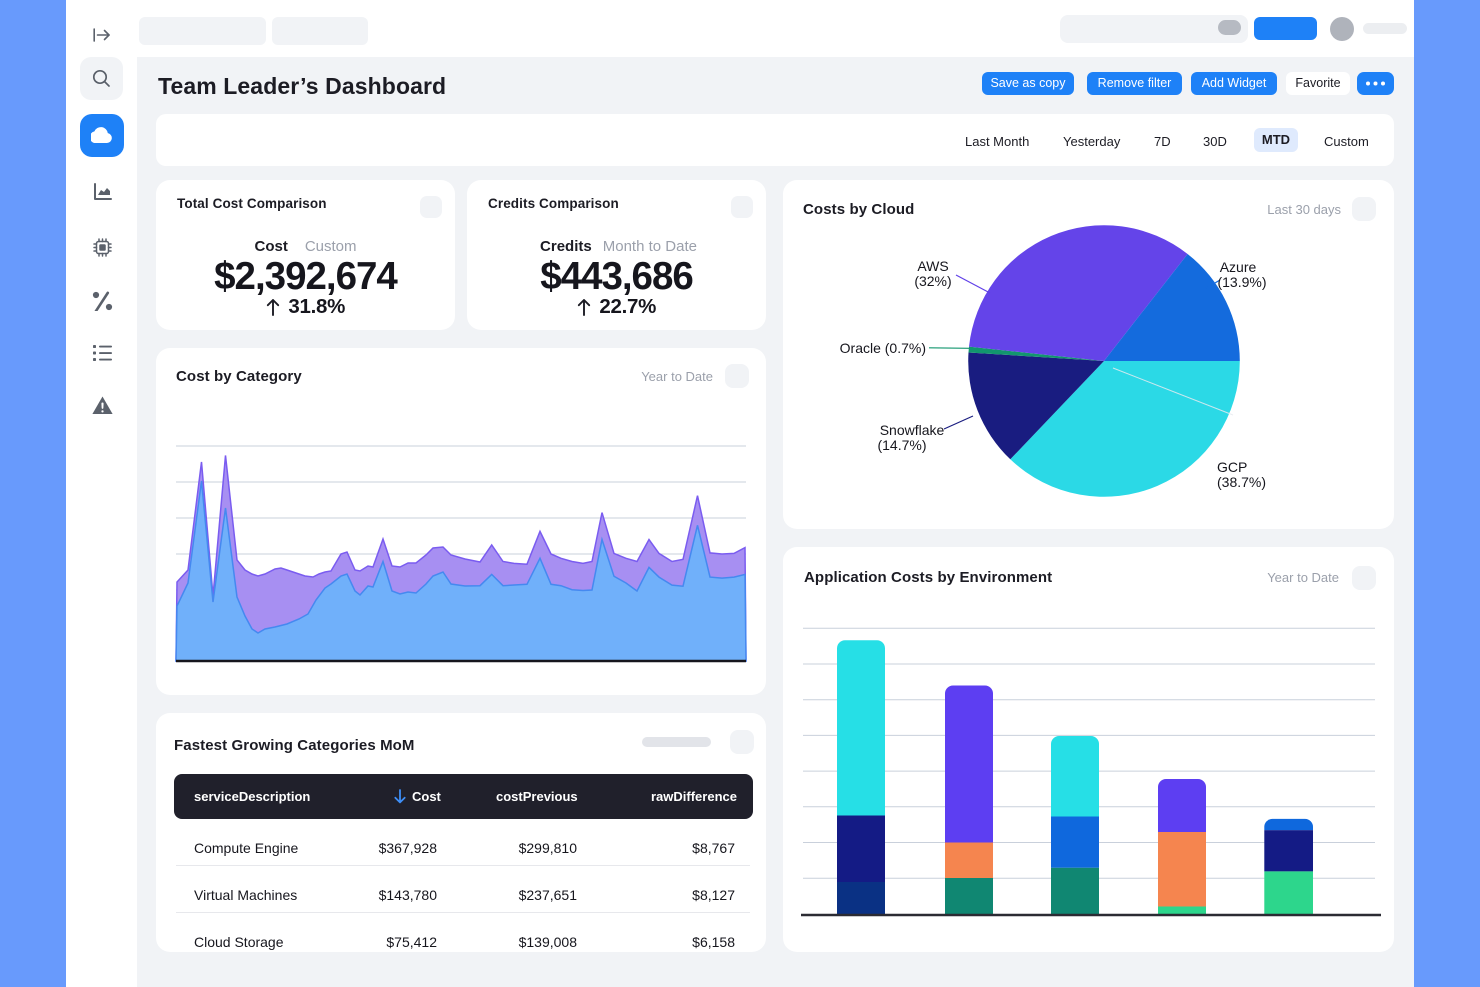  Describe the element at coordinates (901, 445) in the screenshot. I see `svg-text: (14.7%)` at that location.